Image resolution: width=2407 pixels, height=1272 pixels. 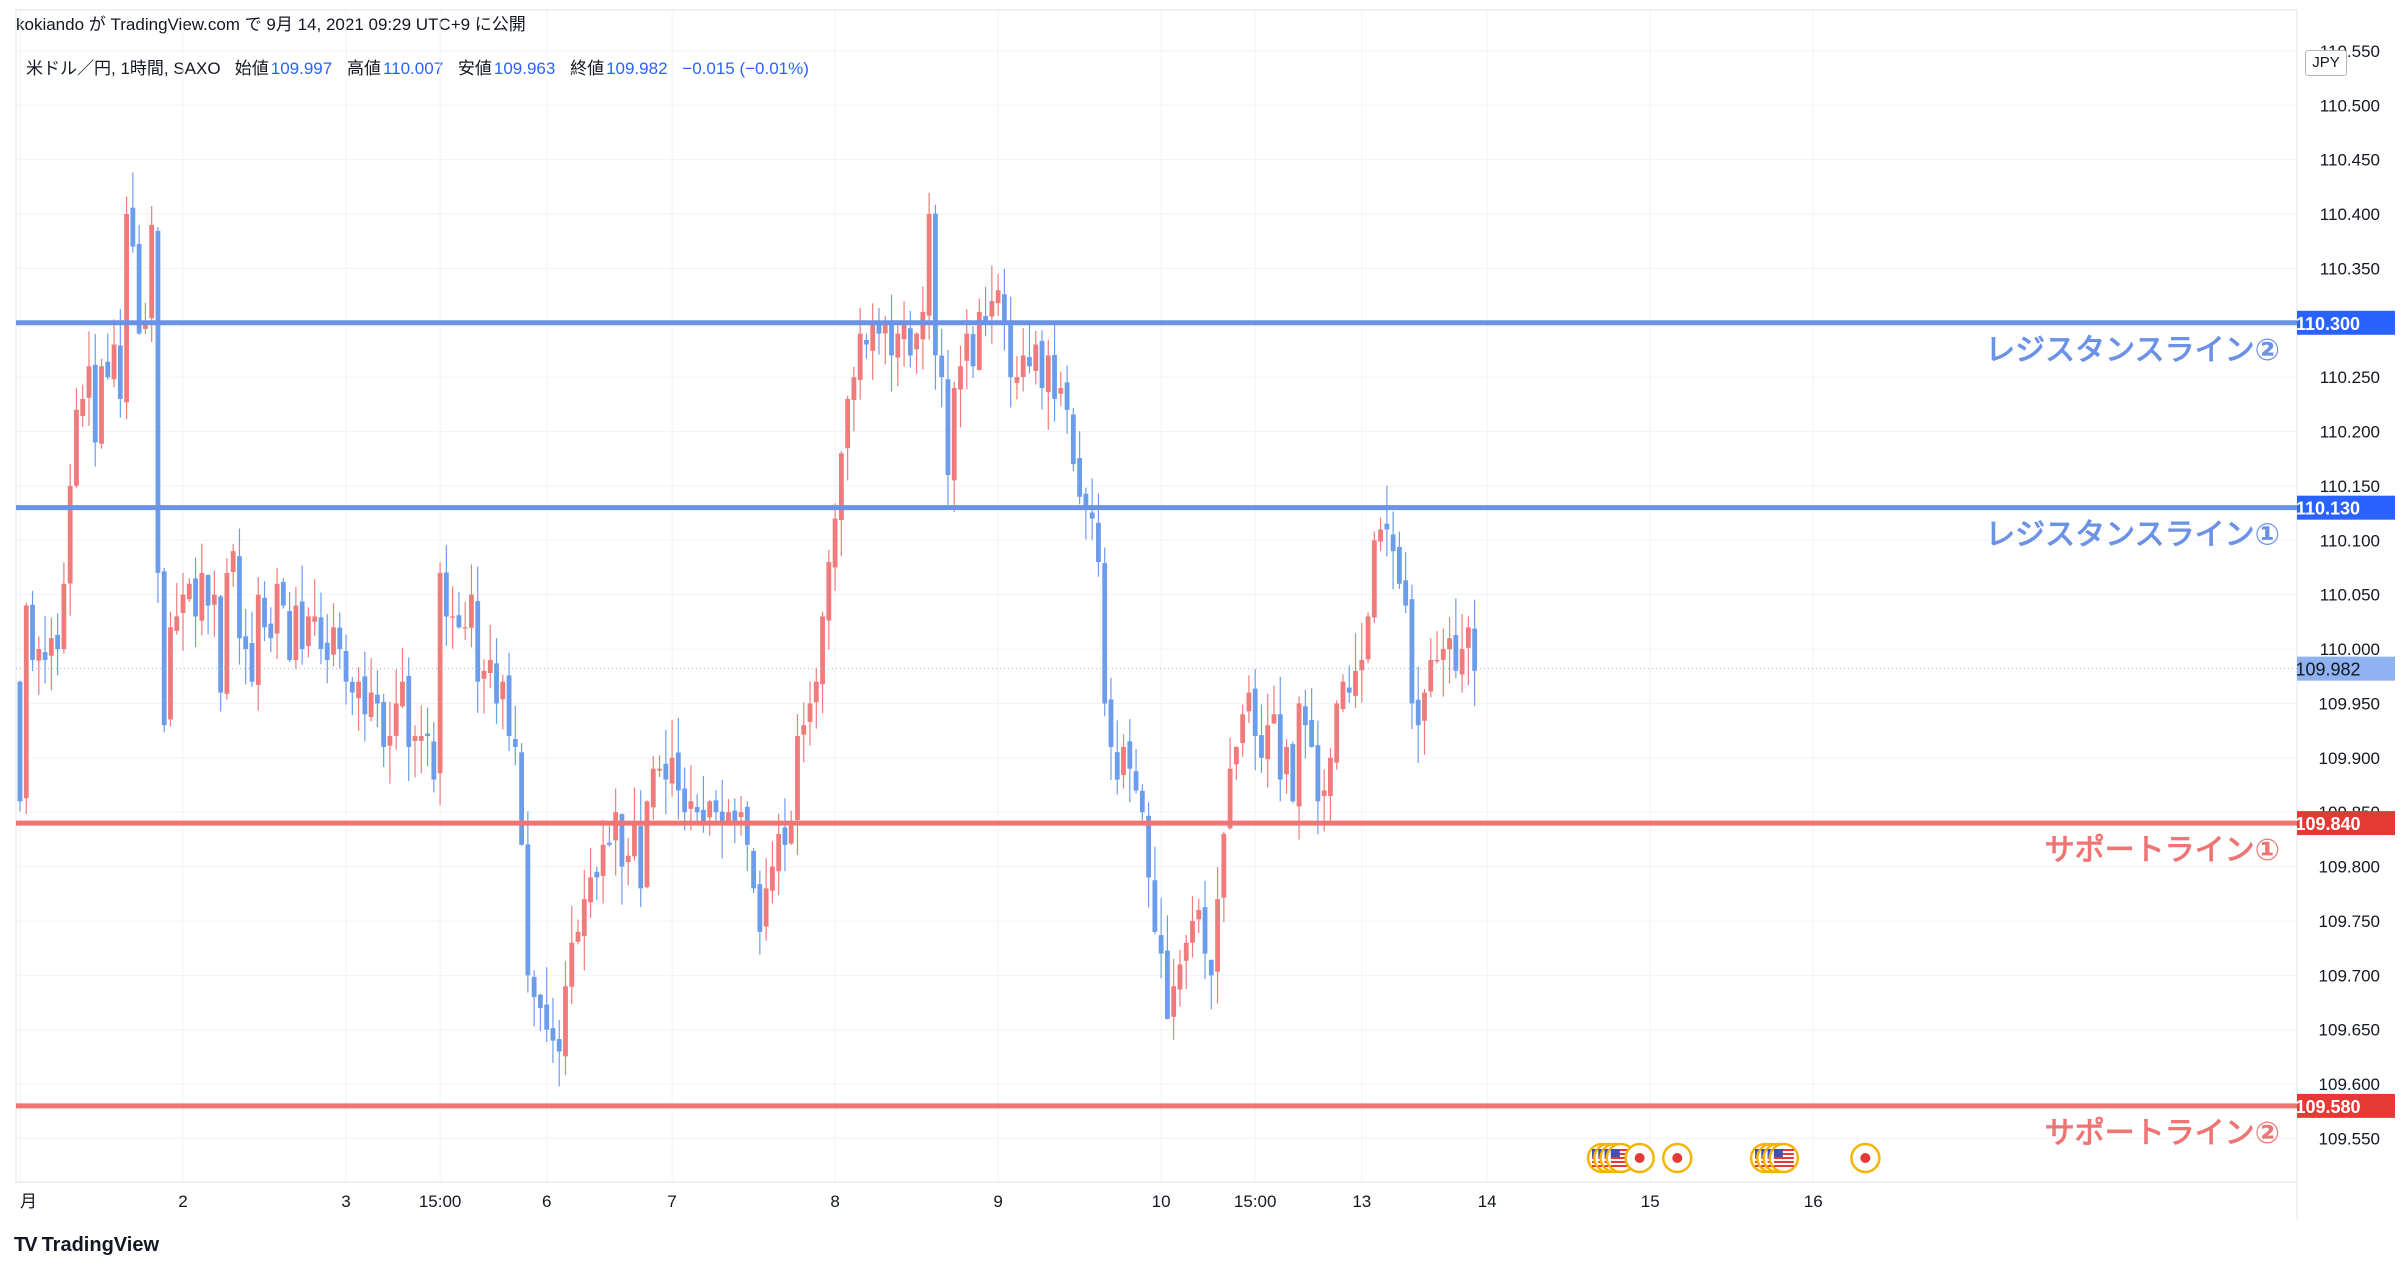 I want to click on x-tick-label: 2, so click(x=182, y=1201).